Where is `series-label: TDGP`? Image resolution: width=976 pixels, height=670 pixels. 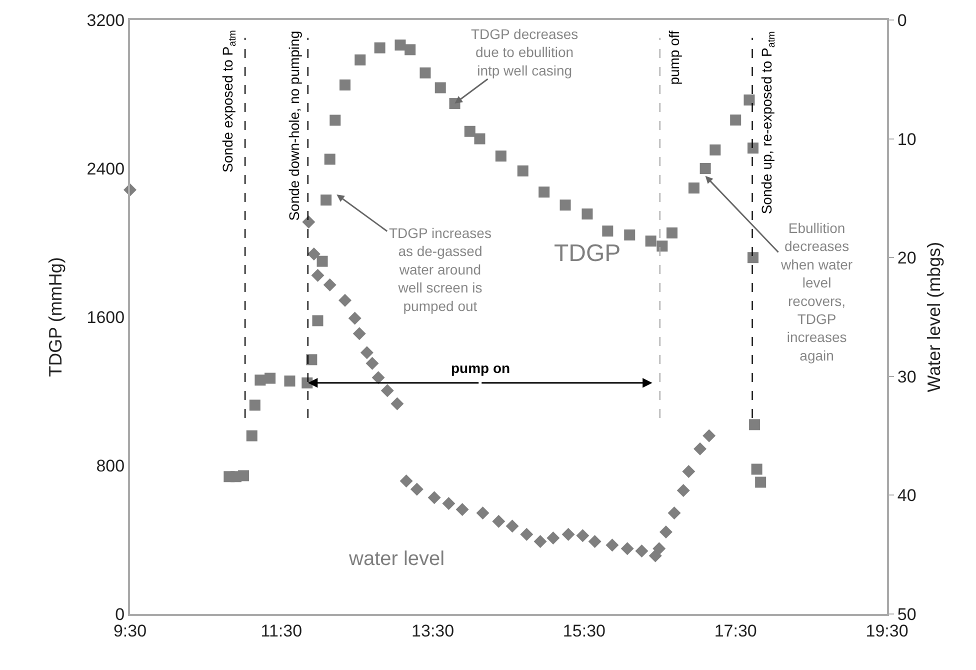
series-label: TDGP is located at coordinates (587, 253).